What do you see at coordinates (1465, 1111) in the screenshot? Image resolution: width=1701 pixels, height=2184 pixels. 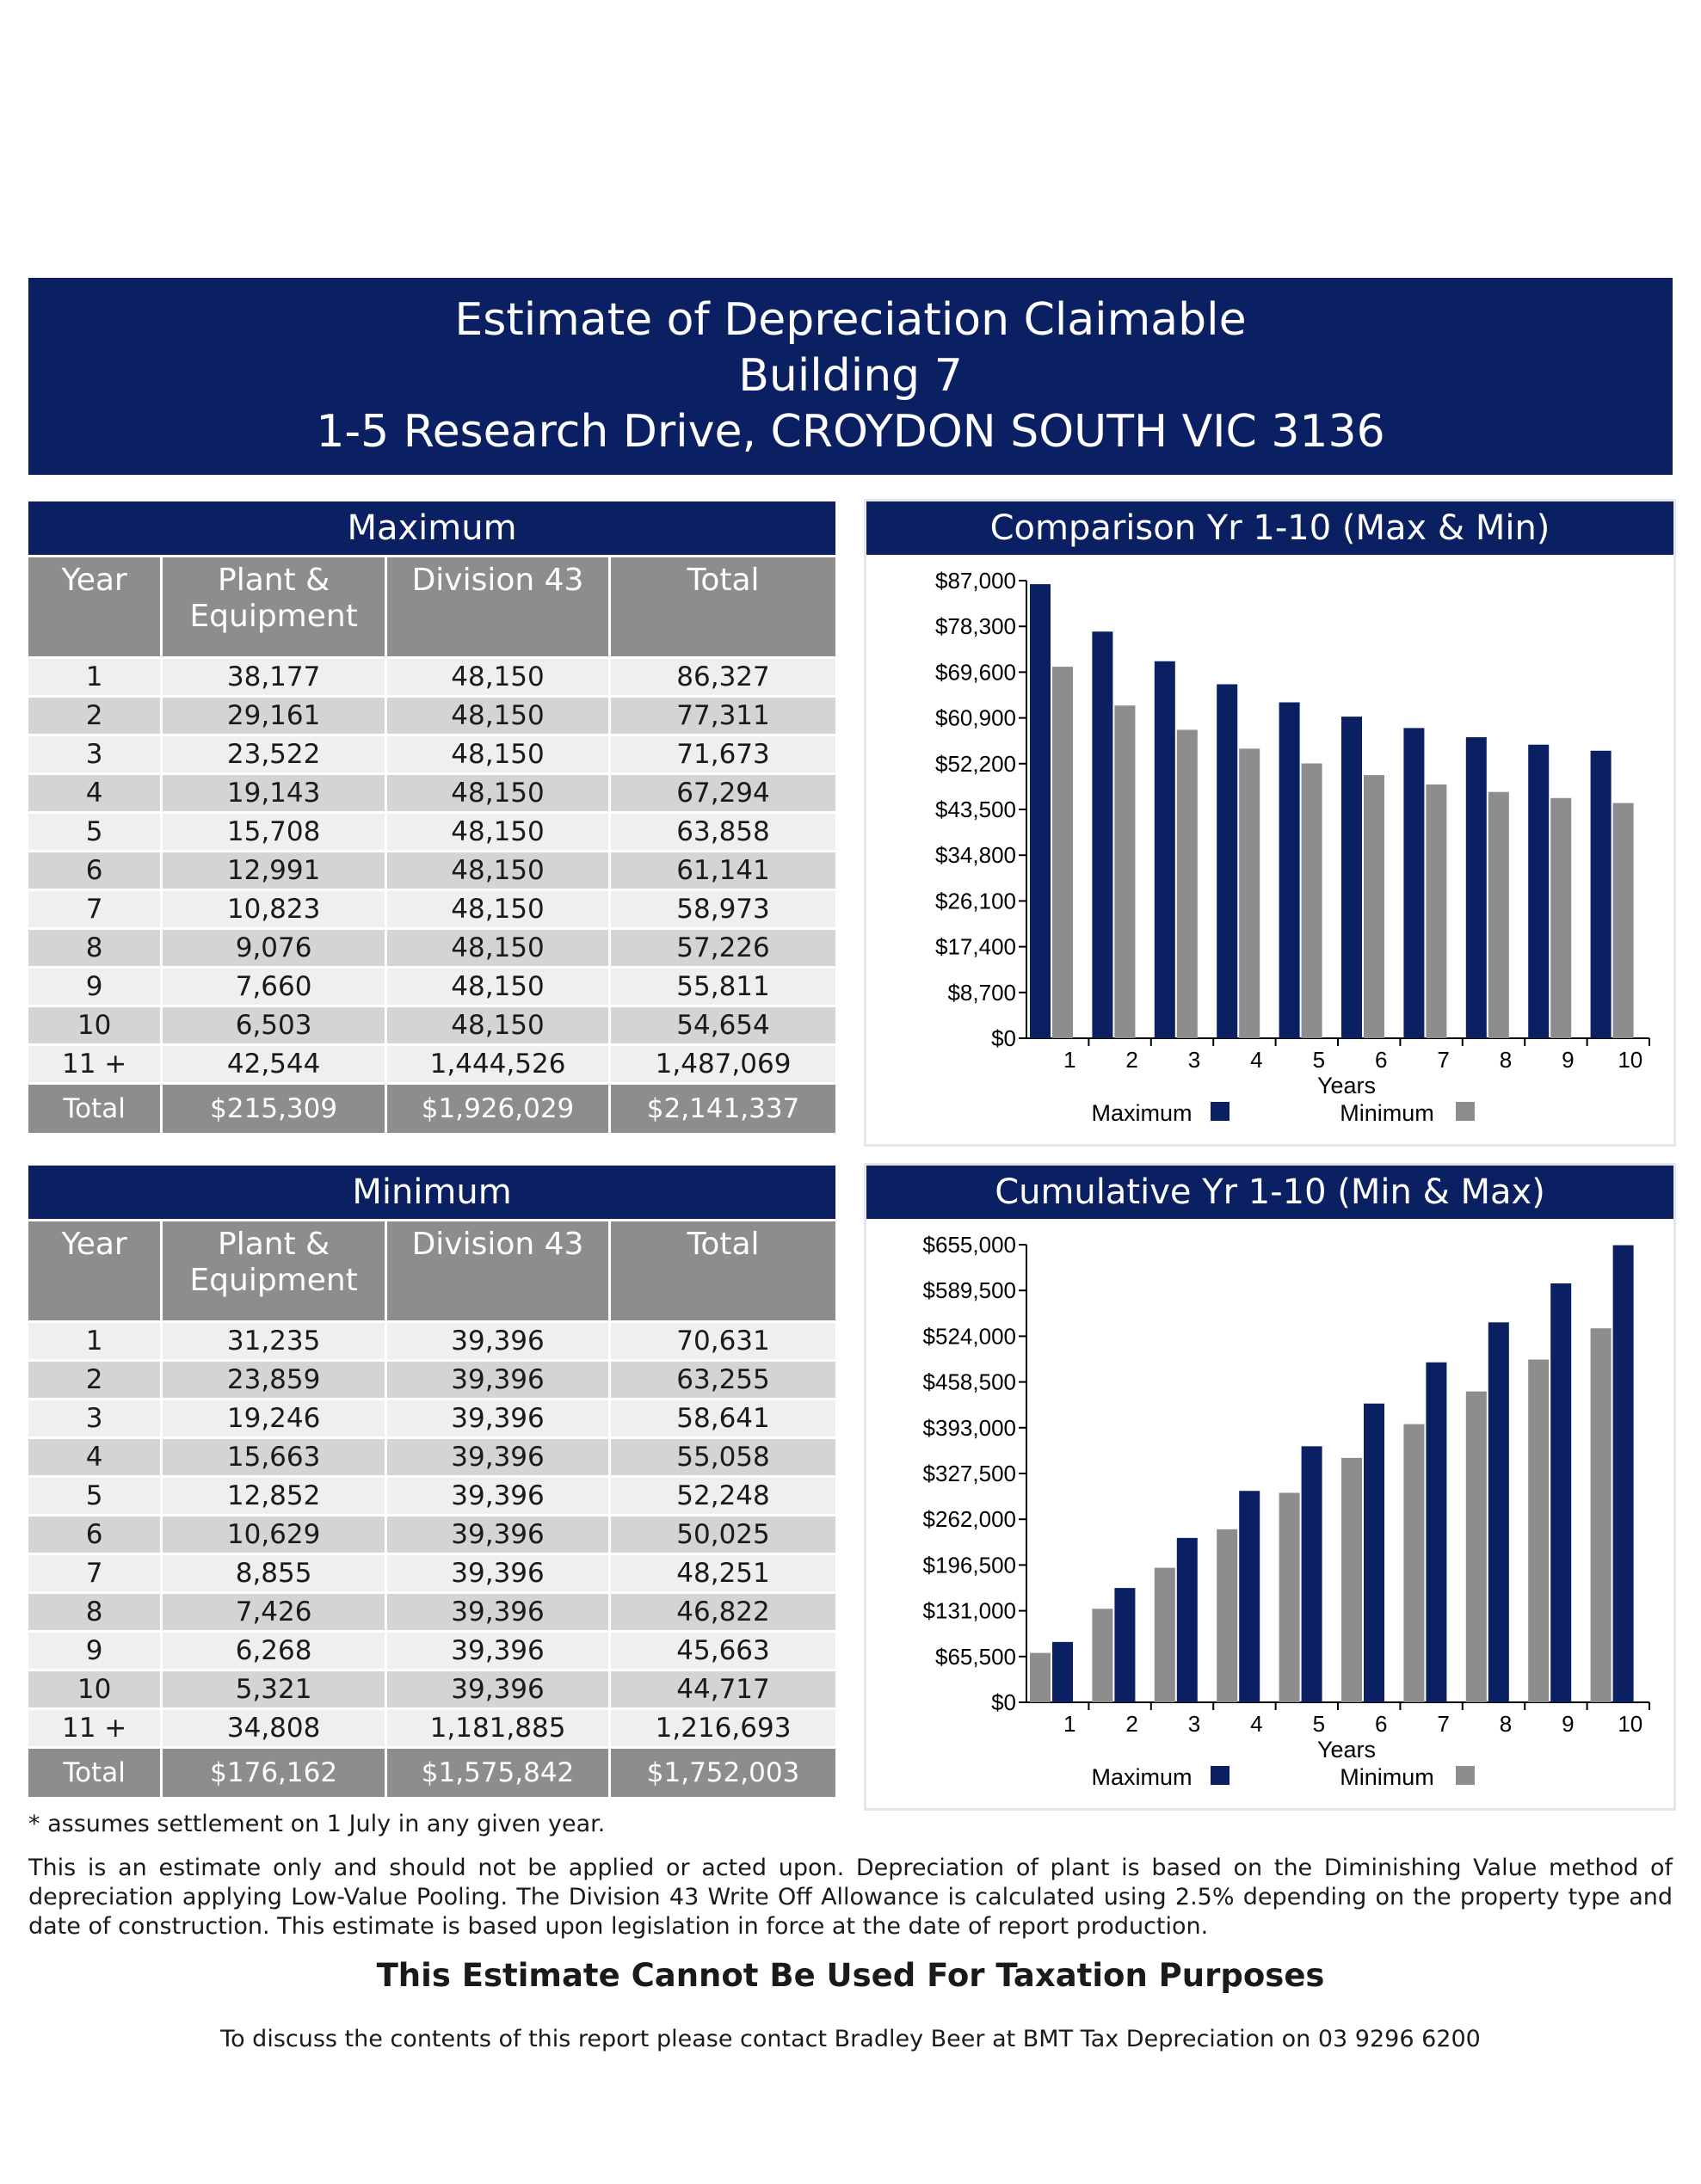 I see `legend-swatch-minimum` at bounding box center [1465, 1111].